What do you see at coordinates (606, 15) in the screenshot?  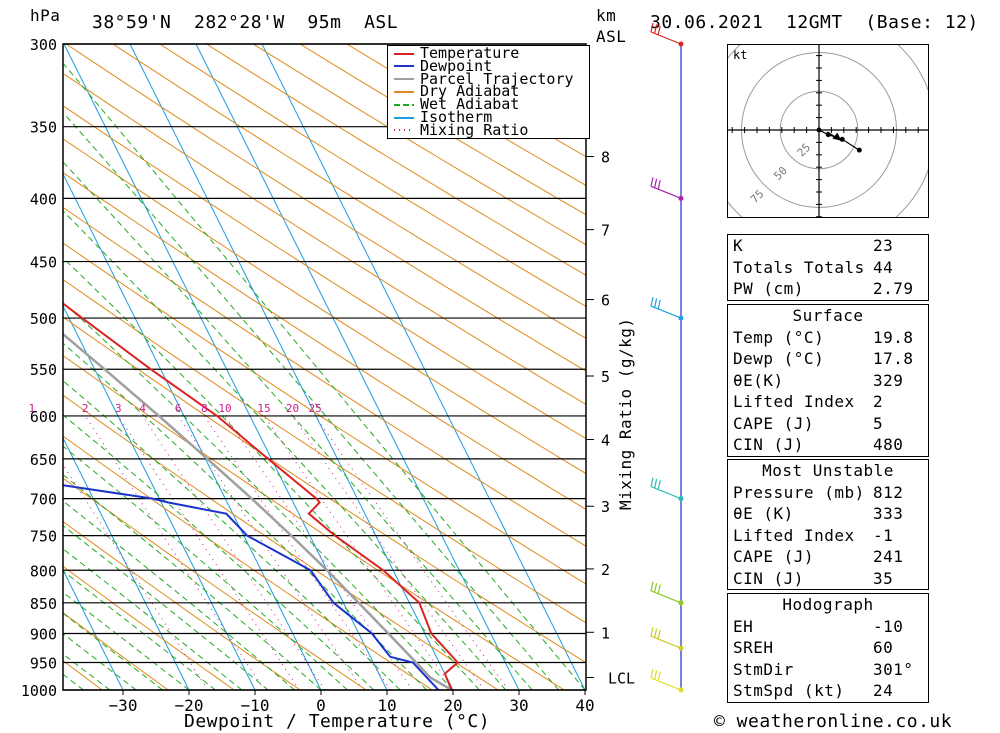 I see `km-unit-label: km` at bounding box center [606, 15].